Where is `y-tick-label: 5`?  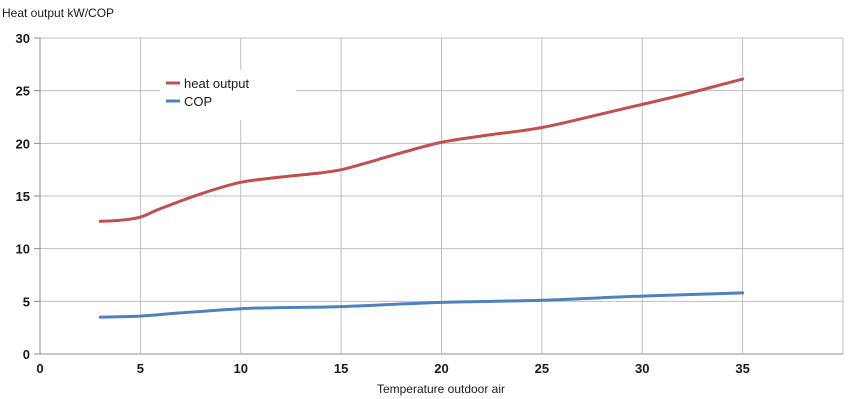
y-tick-label: 5 is located at coordinates (26, 301).